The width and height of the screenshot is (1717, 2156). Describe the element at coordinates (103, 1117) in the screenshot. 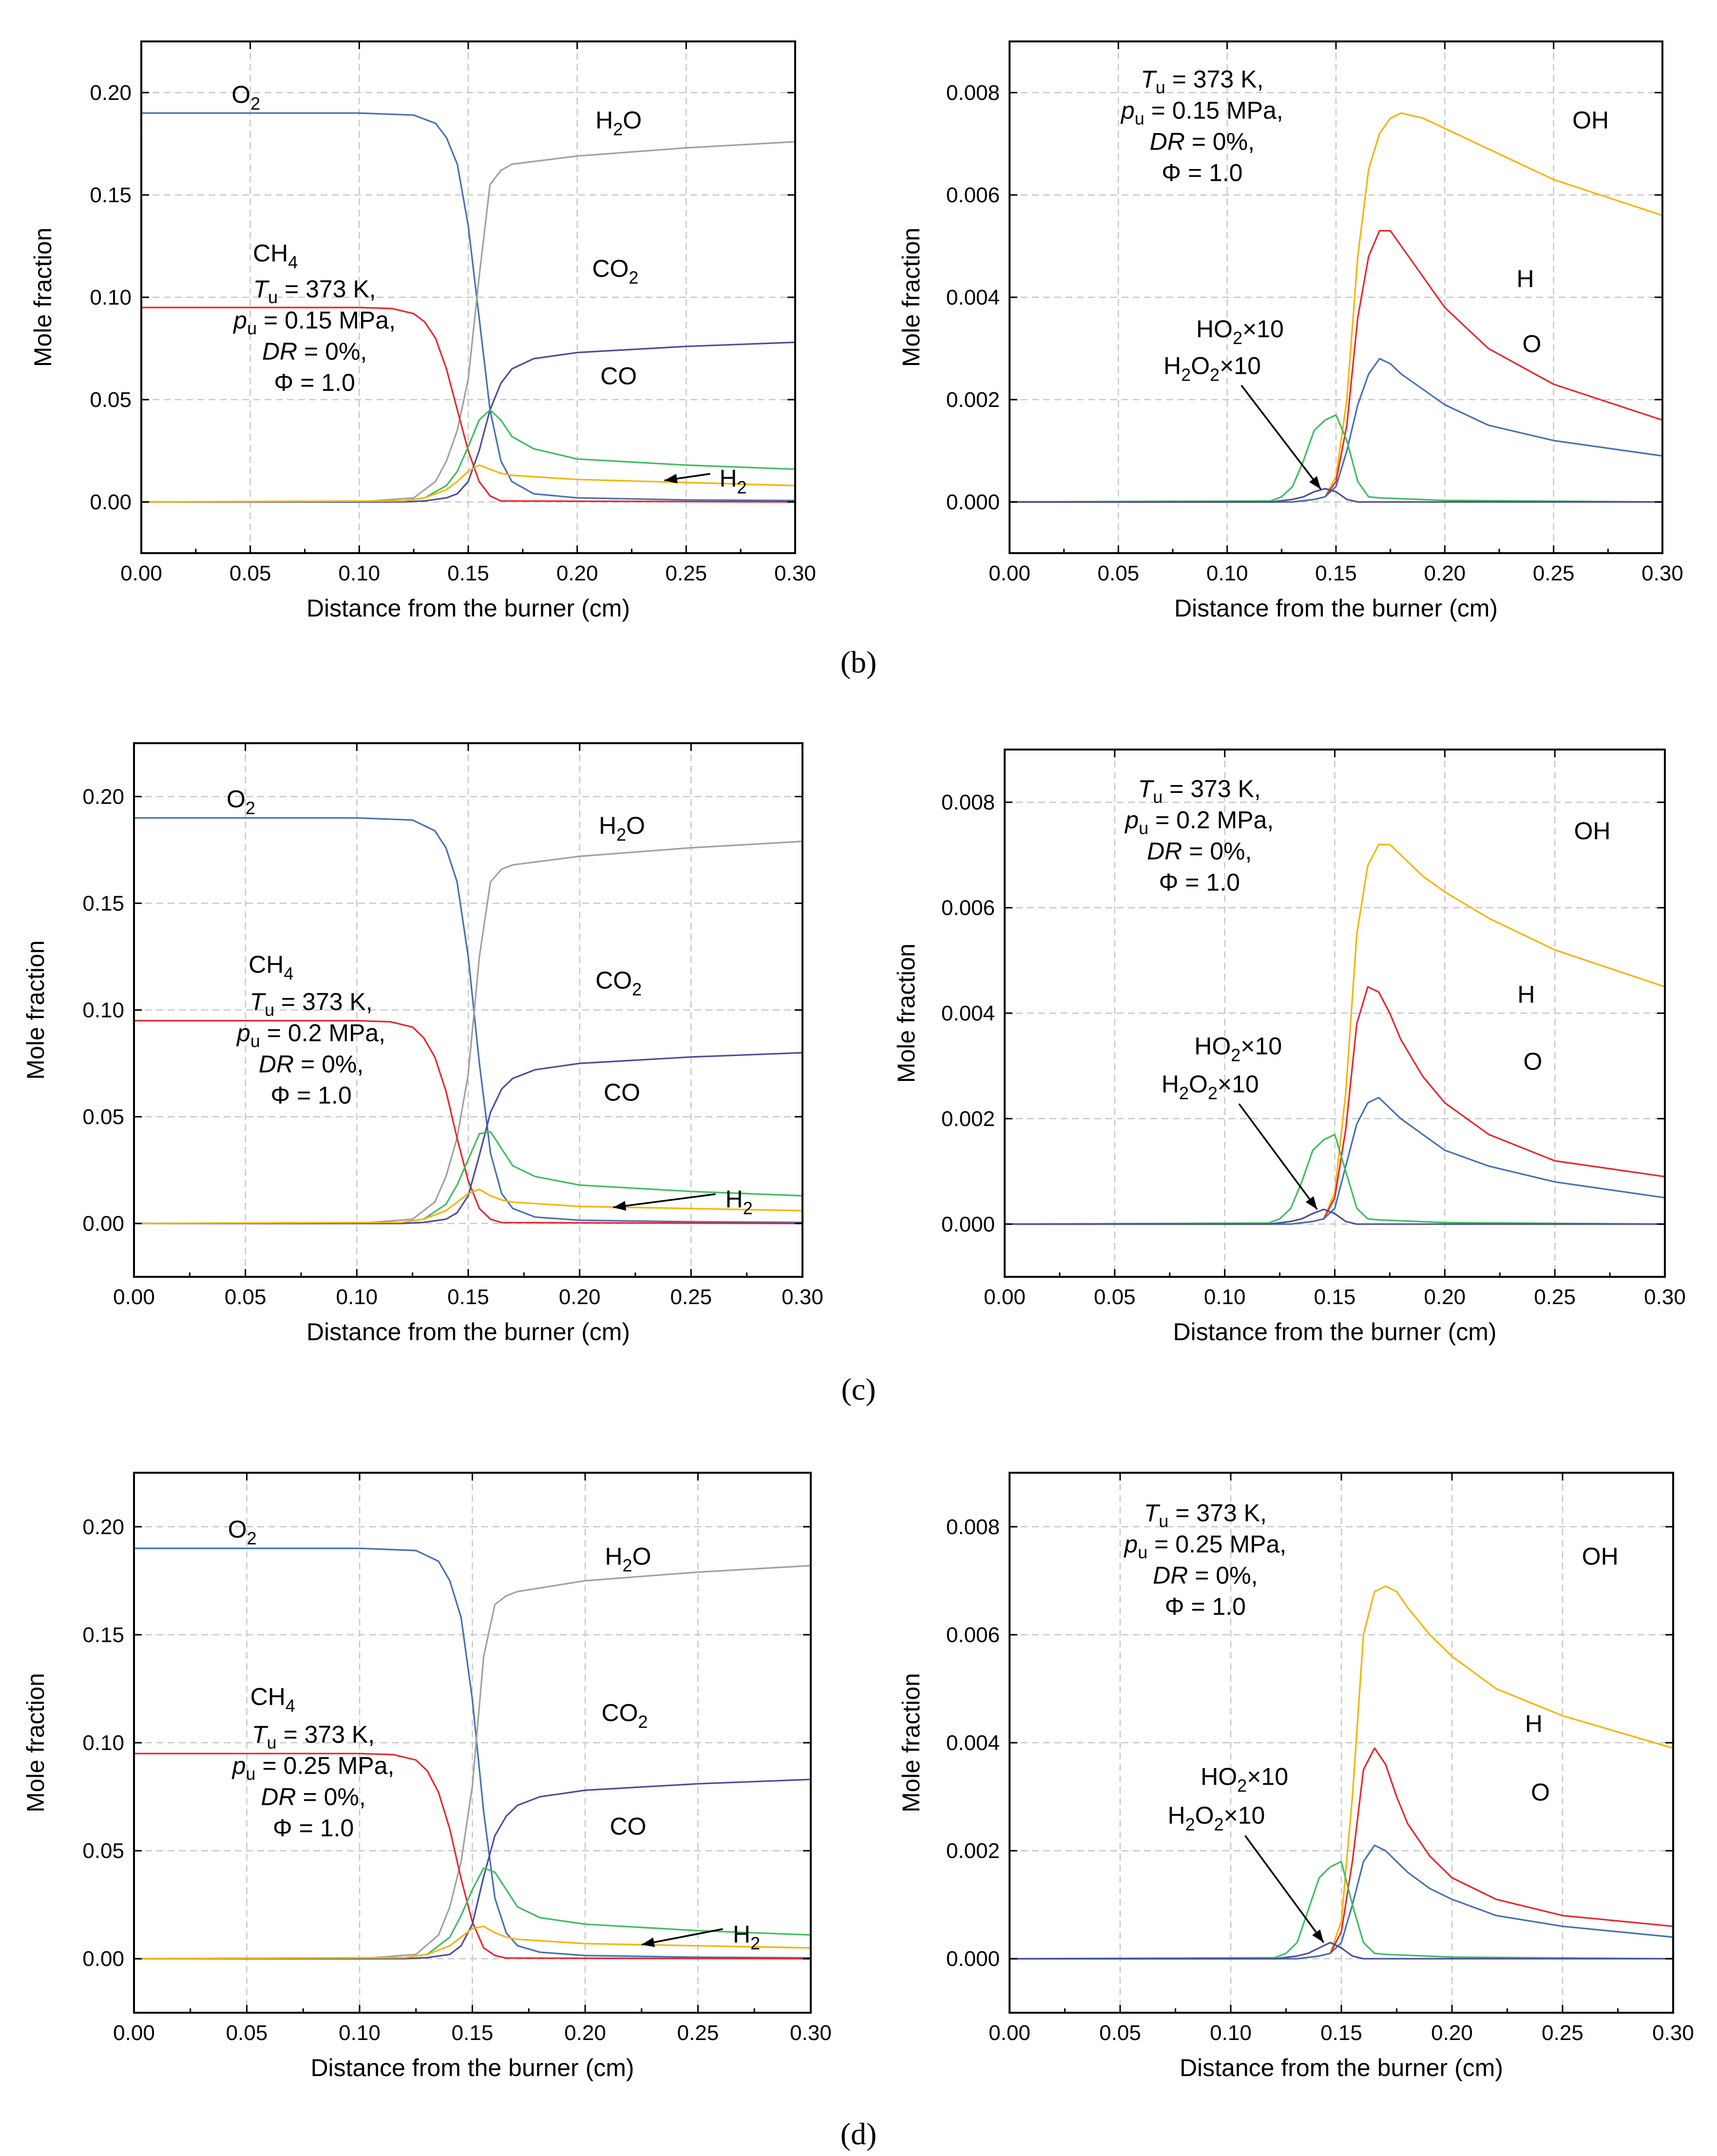

I see `chart-c-major-ytick-label: 0.05` at that location.